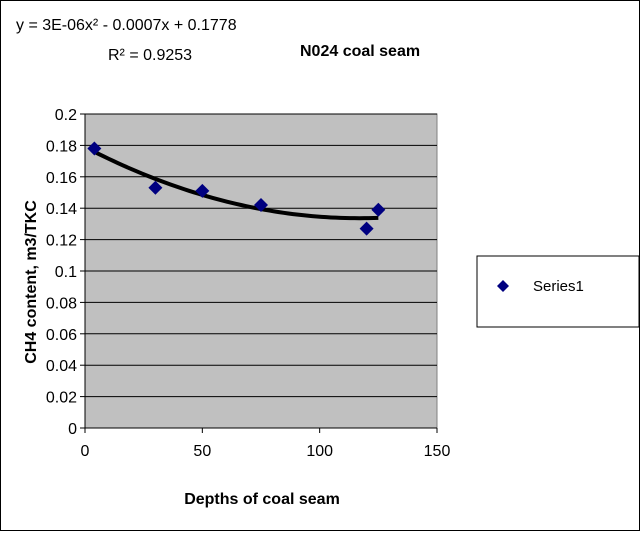  I want to click on y-tick-label: 0.16, so click(61, 178).